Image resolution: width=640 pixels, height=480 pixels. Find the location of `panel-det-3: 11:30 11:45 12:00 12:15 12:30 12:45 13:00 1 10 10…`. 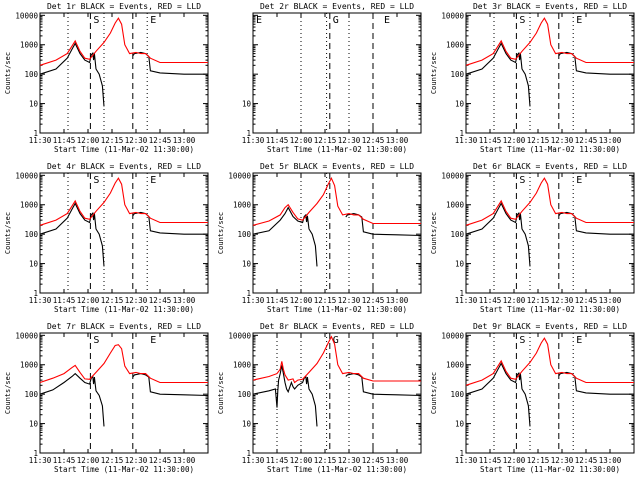

panel-det-3: 11:30 11:45 12:00 12:15 12:30 12:45 13:00 1 10 10… is located at coordinates (532, 78).